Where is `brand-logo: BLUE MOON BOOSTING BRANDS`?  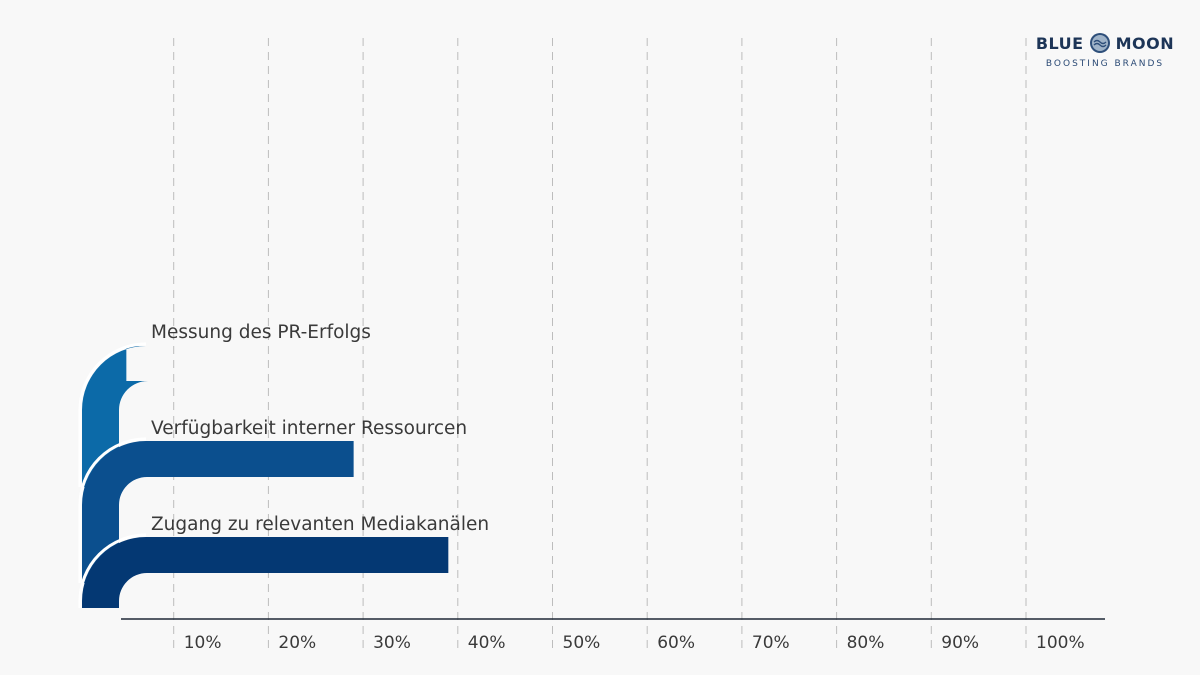 brand-logo: BLUE MOON BOOSTING BRANDS is located at coordinates (1105, 50).